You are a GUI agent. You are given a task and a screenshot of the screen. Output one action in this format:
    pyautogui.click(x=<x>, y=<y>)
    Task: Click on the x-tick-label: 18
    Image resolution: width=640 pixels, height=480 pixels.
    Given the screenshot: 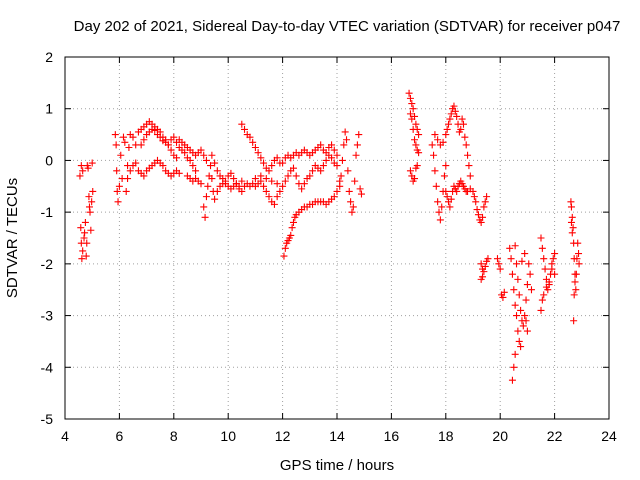 What is the action you would take?
    pyautogui.click(x=446, y=436)
    